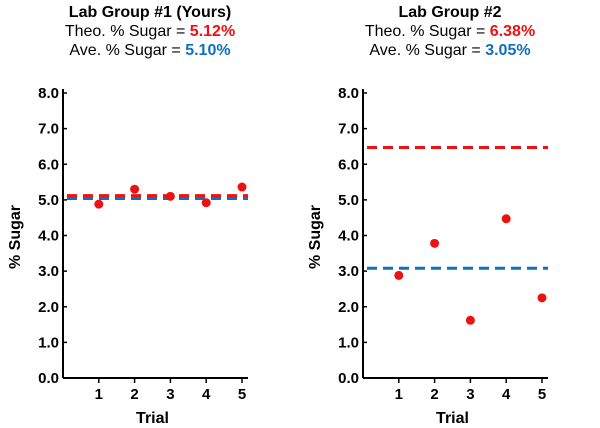 The image size is (600, 428). Describe the element at coordinates (150, 12) in the screenshot. I see `chart-title: Lab Group #1 (Yours)` at that location.